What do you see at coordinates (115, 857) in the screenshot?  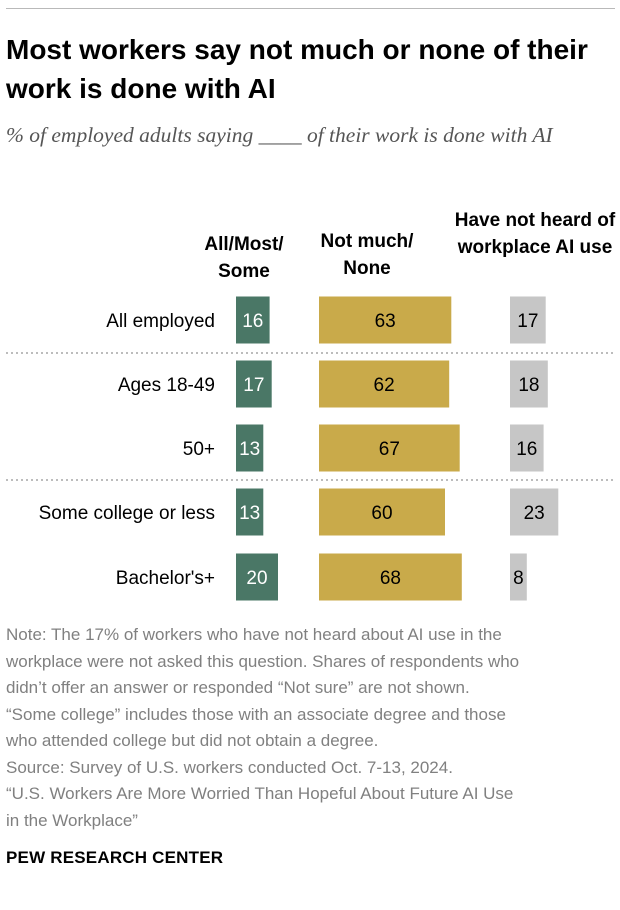 I see `source-brand: PEW RESEARCH CENTER` at bounding box center [115, 857].